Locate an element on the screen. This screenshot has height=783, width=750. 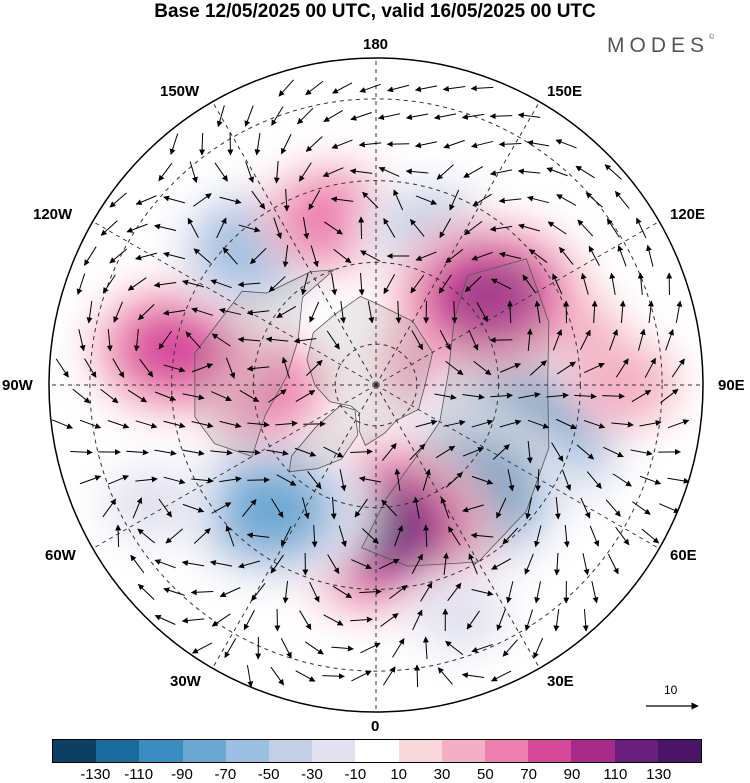
vector-scale-label: 10 is located at coordinates (671, 690).